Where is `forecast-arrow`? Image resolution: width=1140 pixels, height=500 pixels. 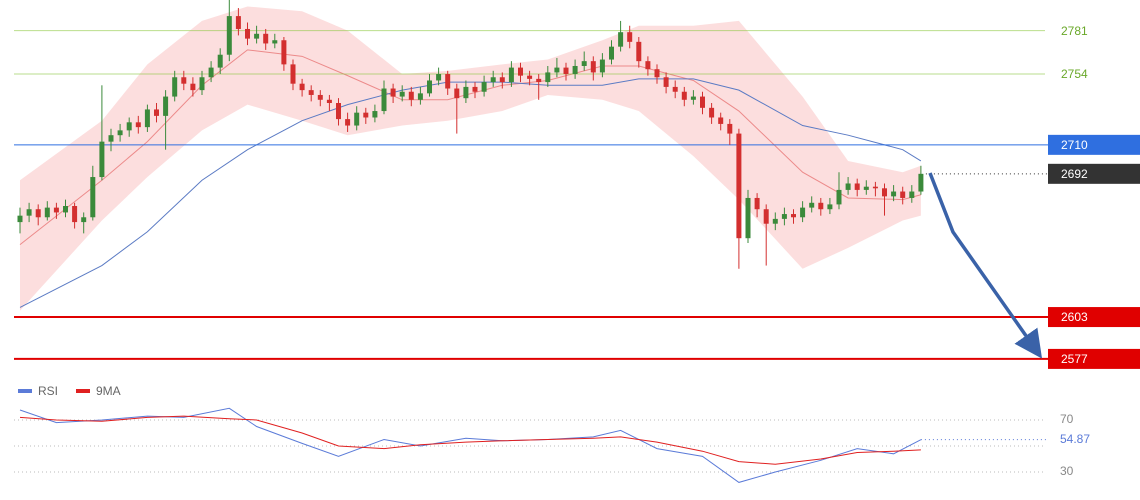 forecast-arrow is located at coordinates (985, 265).